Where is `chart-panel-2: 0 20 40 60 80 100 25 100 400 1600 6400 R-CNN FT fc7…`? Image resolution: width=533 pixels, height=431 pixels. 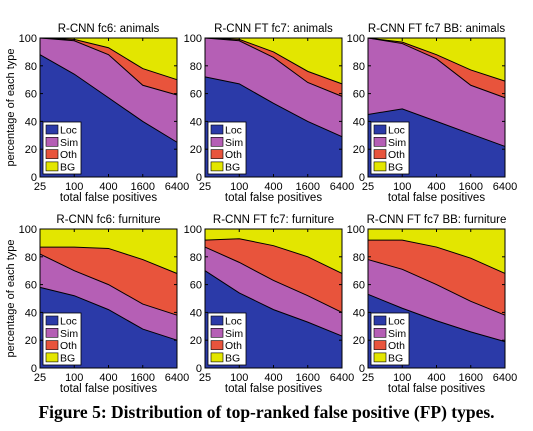 chart-panel-2: 0 20 40 60 80 100 25 100 400 1600 6400 R-CNN FT fc7… is located at coordinates (269, 113).